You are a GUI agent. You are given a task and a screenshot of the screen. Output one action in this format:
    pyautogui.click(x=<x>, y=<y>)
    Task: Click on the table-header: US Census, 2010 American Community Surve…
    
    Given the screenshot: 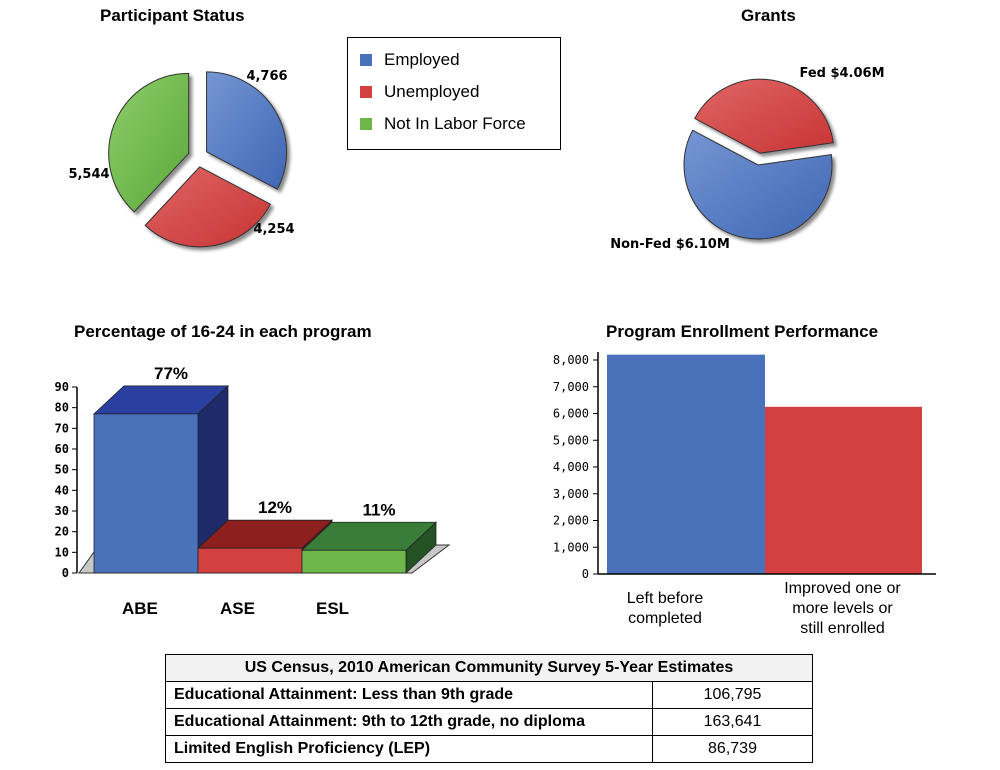 What is the action you would take?
    pyautogui.click(x=489, y=668)
    